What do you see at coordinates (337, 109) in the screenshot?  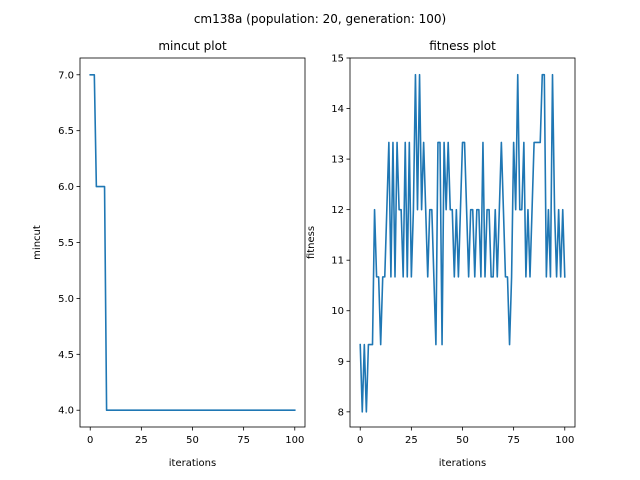 I see `fitness-y-tick-label: 14` at bounding box center [337, 109].